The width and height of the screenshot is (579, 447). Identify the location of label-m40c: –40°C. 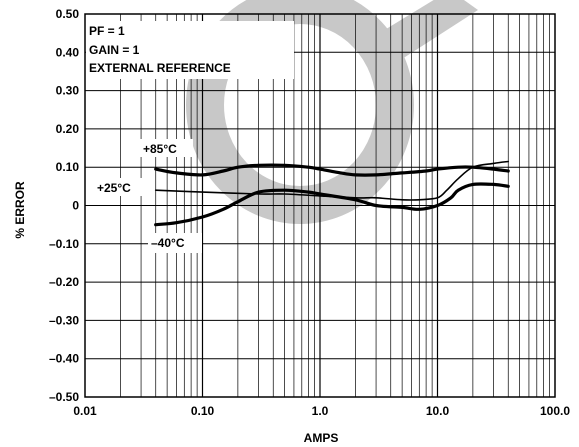
(175, 243).